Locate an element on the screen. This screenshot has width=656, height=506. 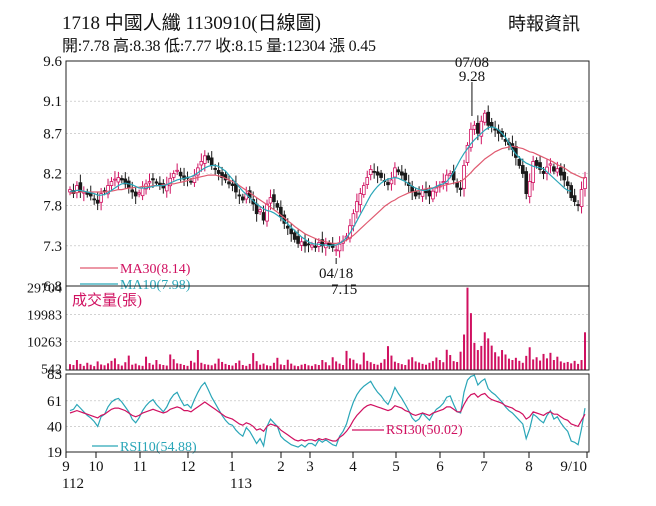
x-axis-year-label: 113 is located at coordinates (241, 484).